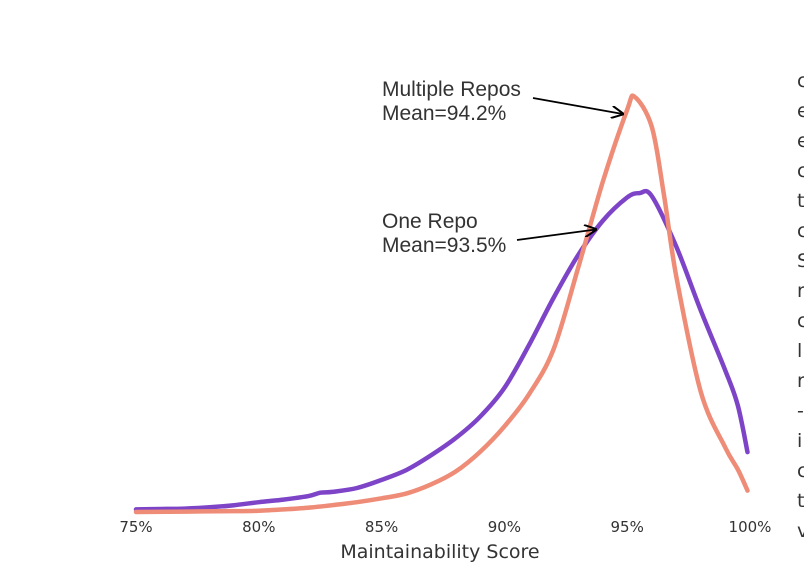  Describe the element at coordinates (430, 221) in the screenshot. I see `annotation-text: One Repo` at that location.